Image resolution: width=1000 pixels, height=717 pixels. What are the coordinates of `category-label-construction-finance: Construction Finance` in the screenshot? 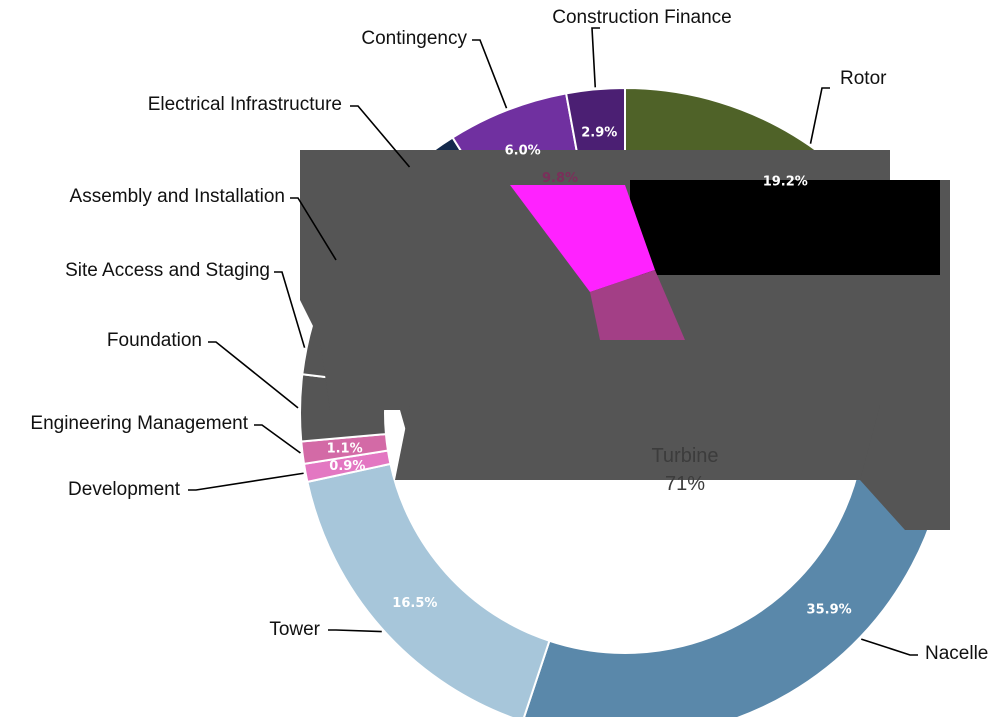 It's located at (642, 17).